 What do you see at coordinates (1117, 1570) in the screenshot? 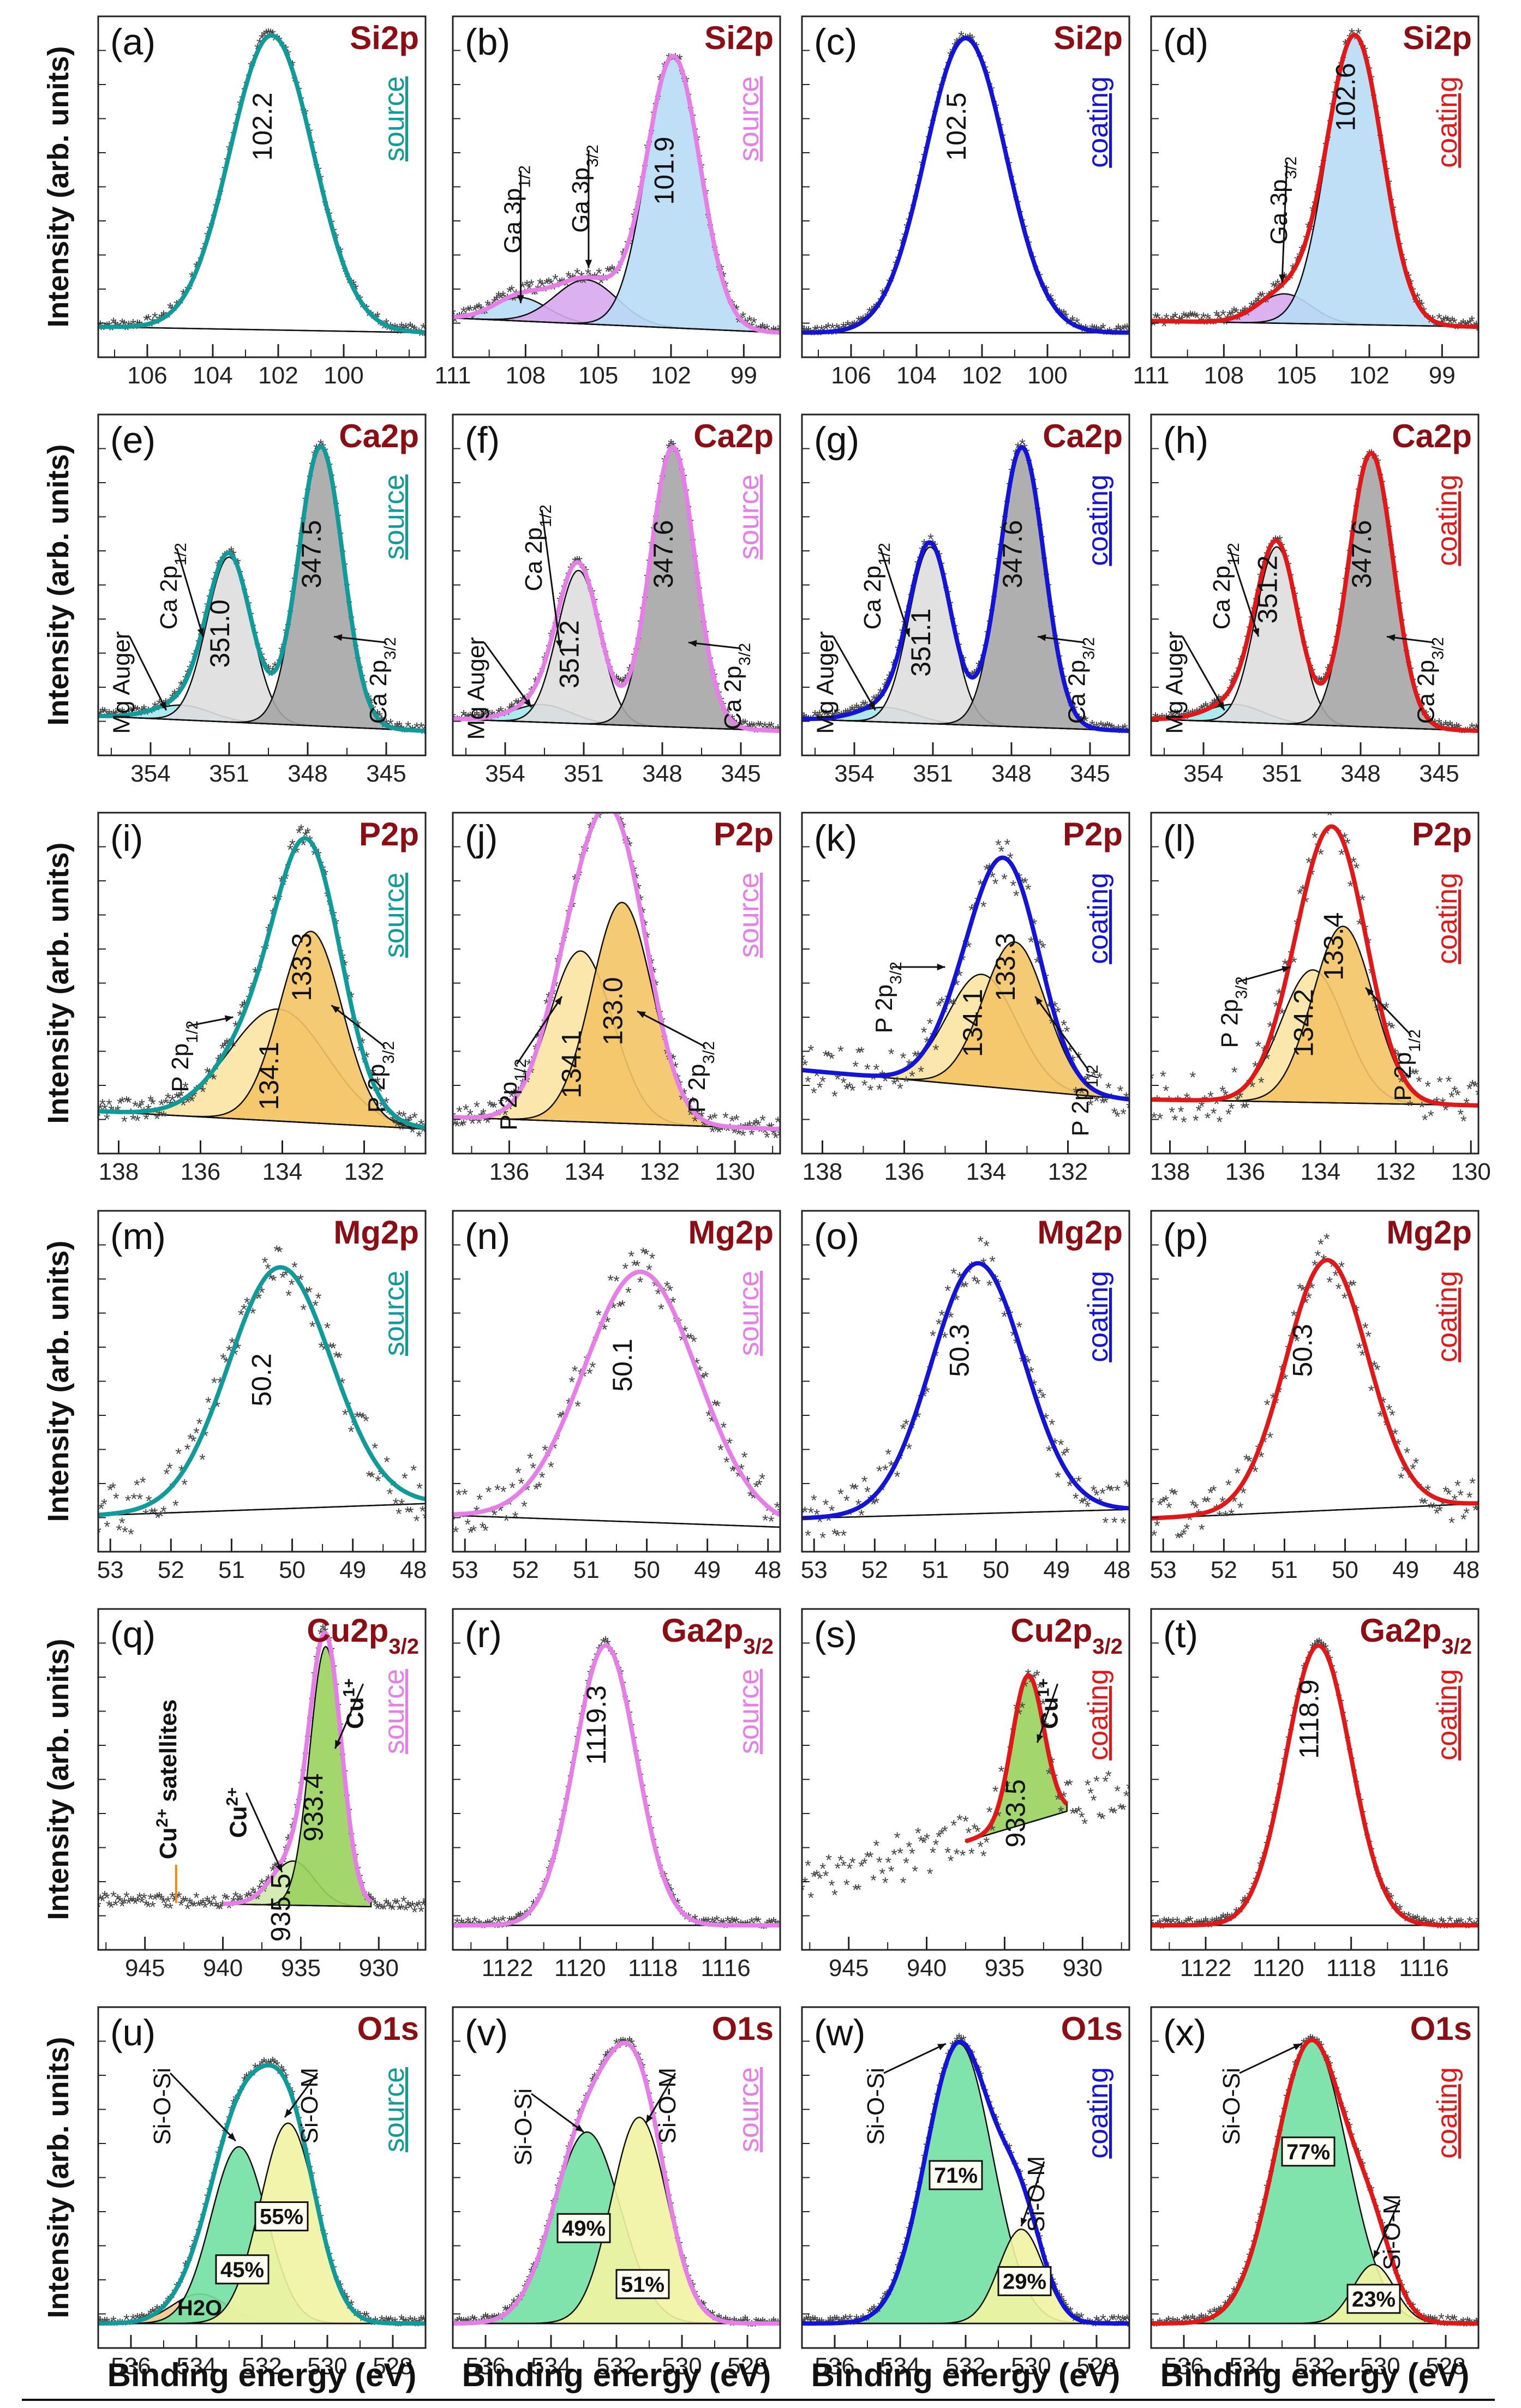
I see `tick-label: 48` at bounding box center [1117, 1570].